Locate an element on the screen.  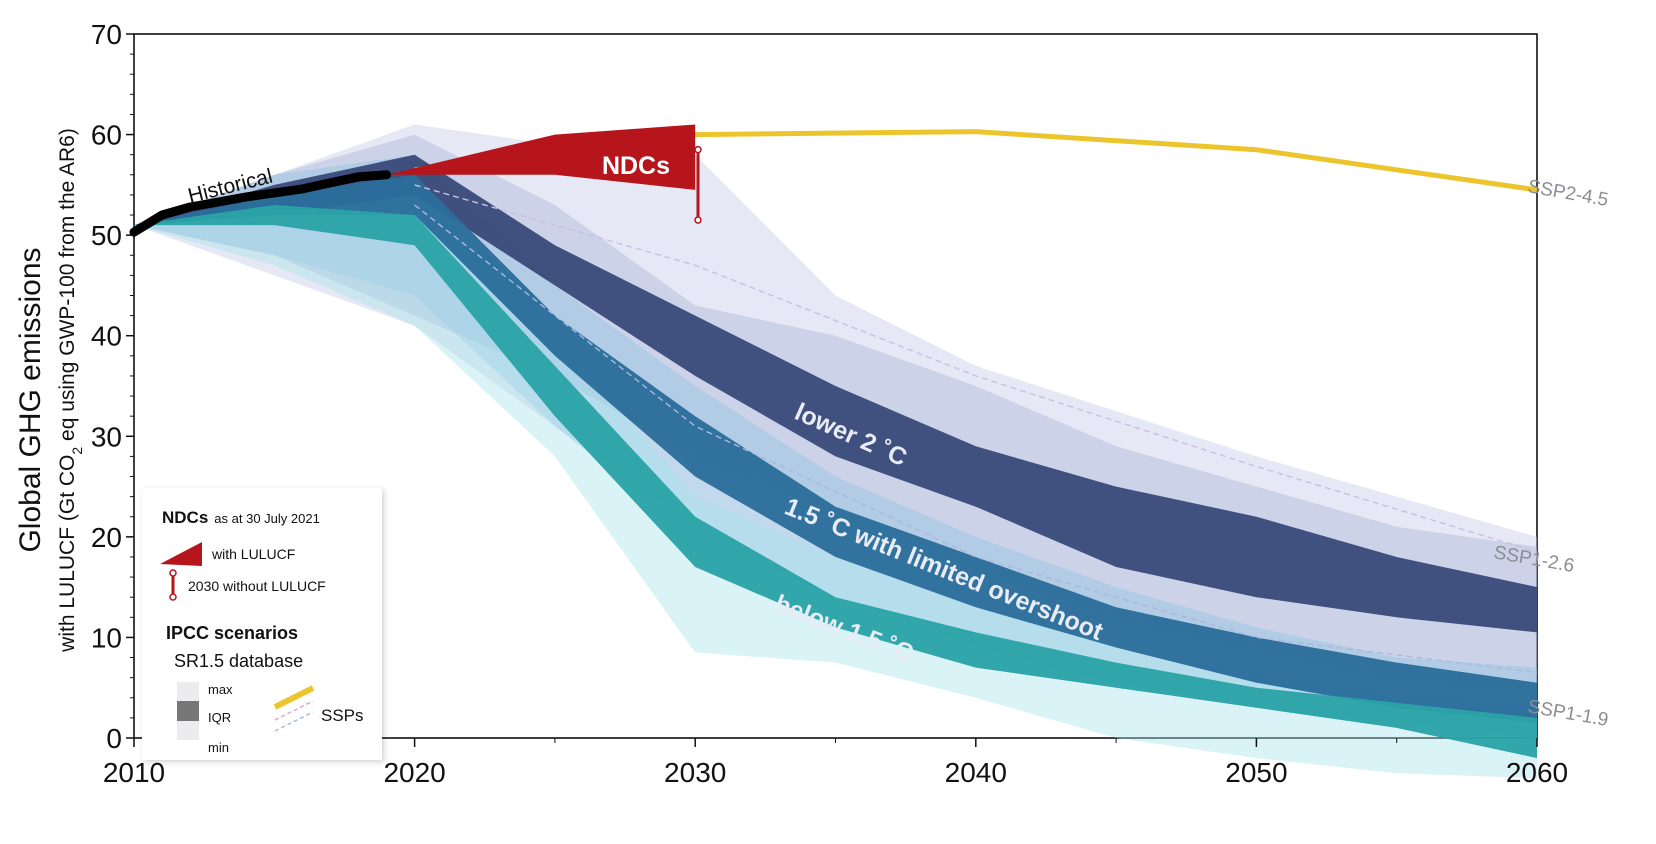
legend-min: min is located at coordinates (218, 747).